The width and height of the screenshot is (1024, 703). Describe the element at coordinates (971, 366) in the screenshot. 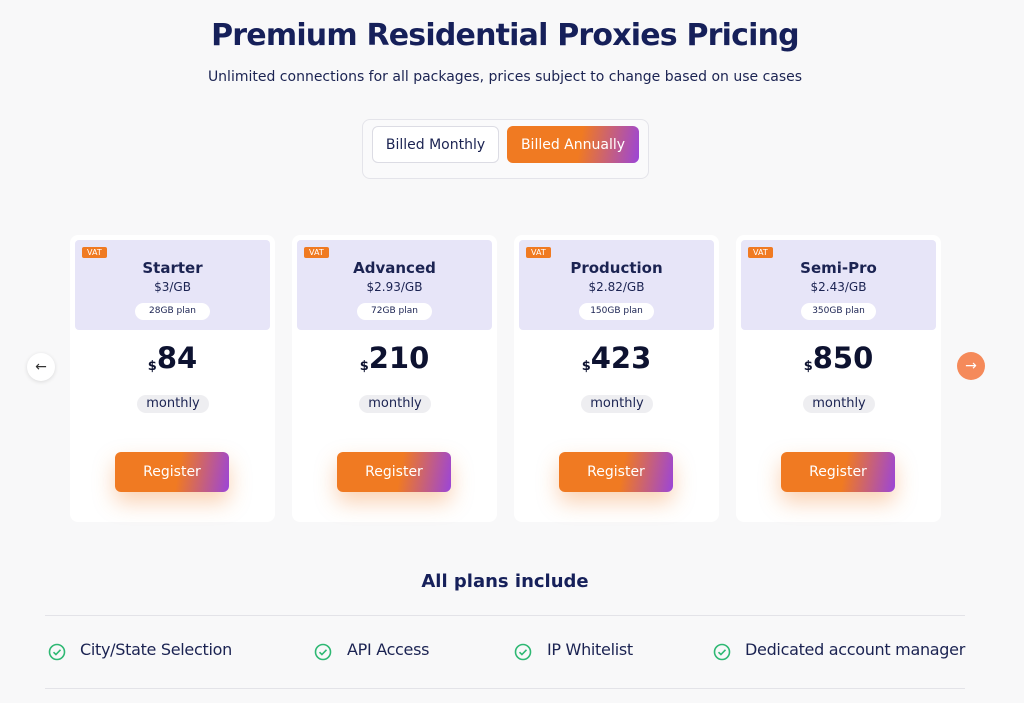

I see `next-arrow: →` at that location.